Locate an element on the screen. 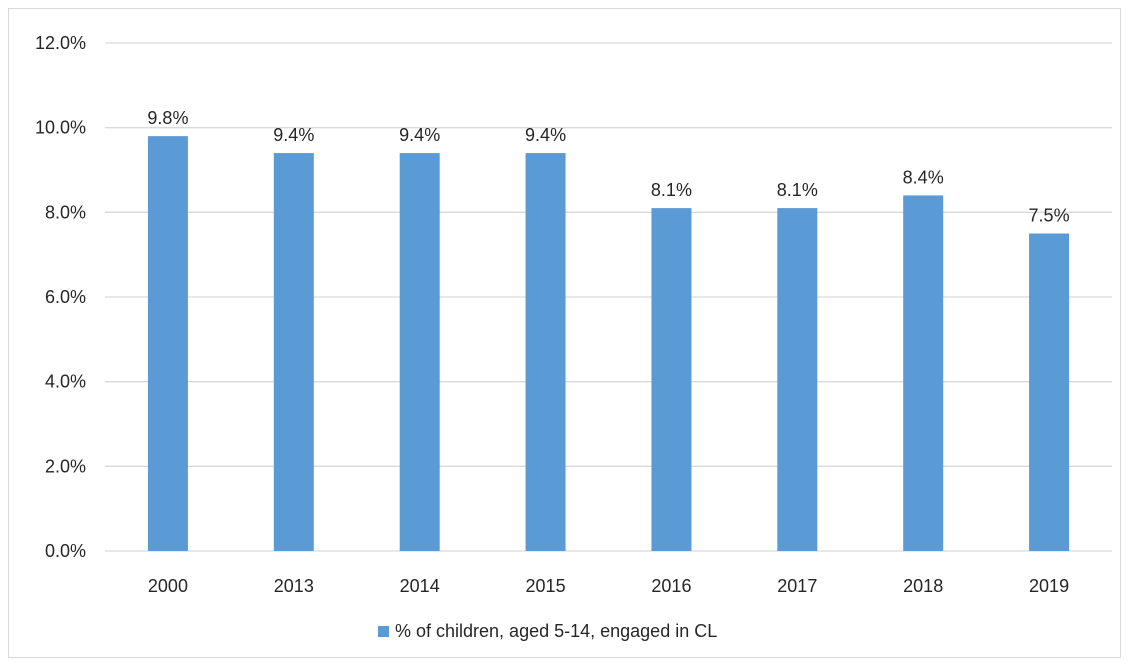 The width and height of the screenshot is (1130, 667). x-tick-label: 2000 is located at coordinates (168, 586).